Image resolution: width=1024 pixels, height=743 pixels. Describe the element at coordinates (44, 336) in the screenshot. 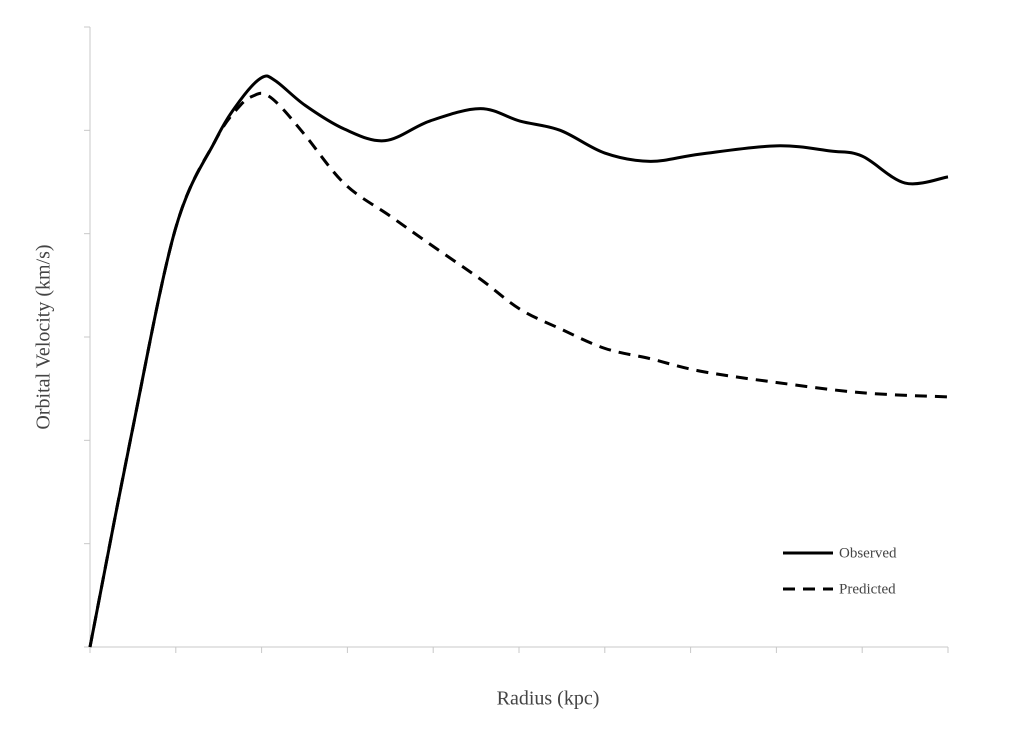

I see `y-axis-label: Orbital Velocity (km/s)` at that location.